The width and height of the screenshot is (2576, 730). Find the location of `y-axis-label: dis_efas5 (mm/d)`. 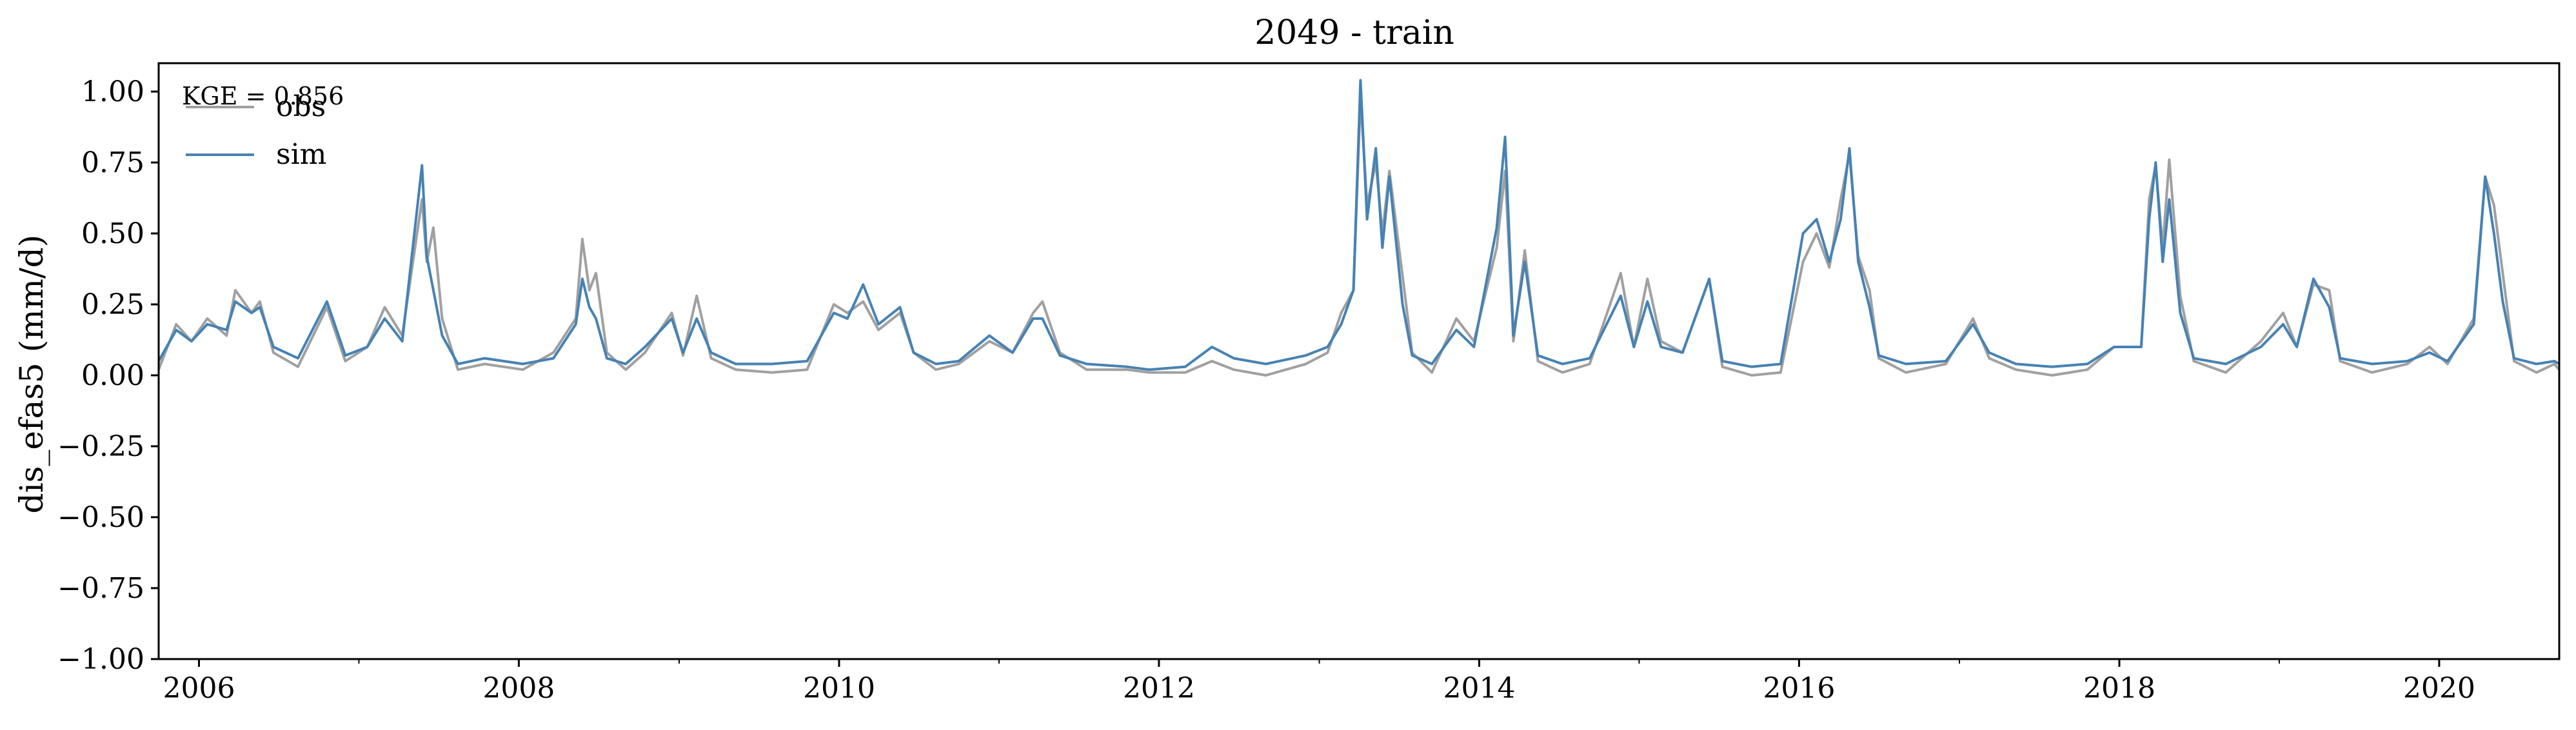

y-axis-label: dis_efas5 (mm/d) is located at coordinates (32, 375).